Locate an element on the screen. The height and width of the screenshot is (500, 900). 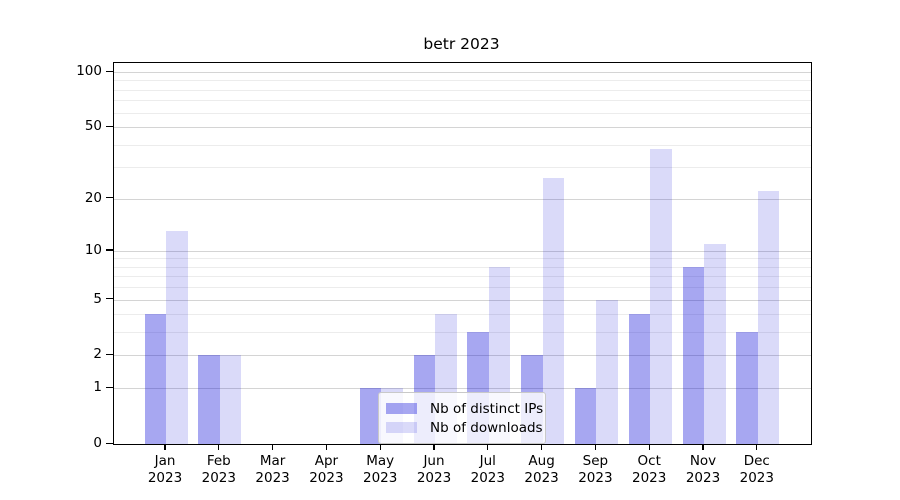
bar-downloads-dec is located at coordinates (768, 317).